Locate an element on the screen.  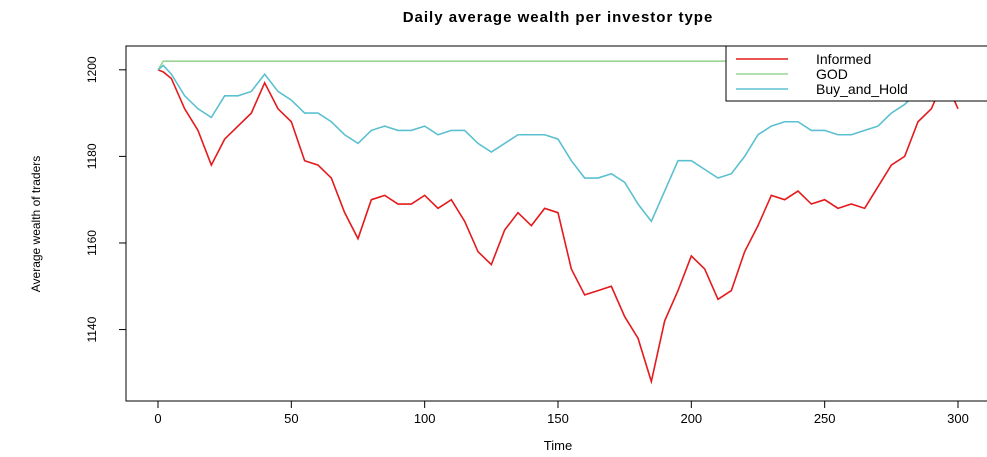
y-tick-label: 1200 is located at coordinates (92, 69).